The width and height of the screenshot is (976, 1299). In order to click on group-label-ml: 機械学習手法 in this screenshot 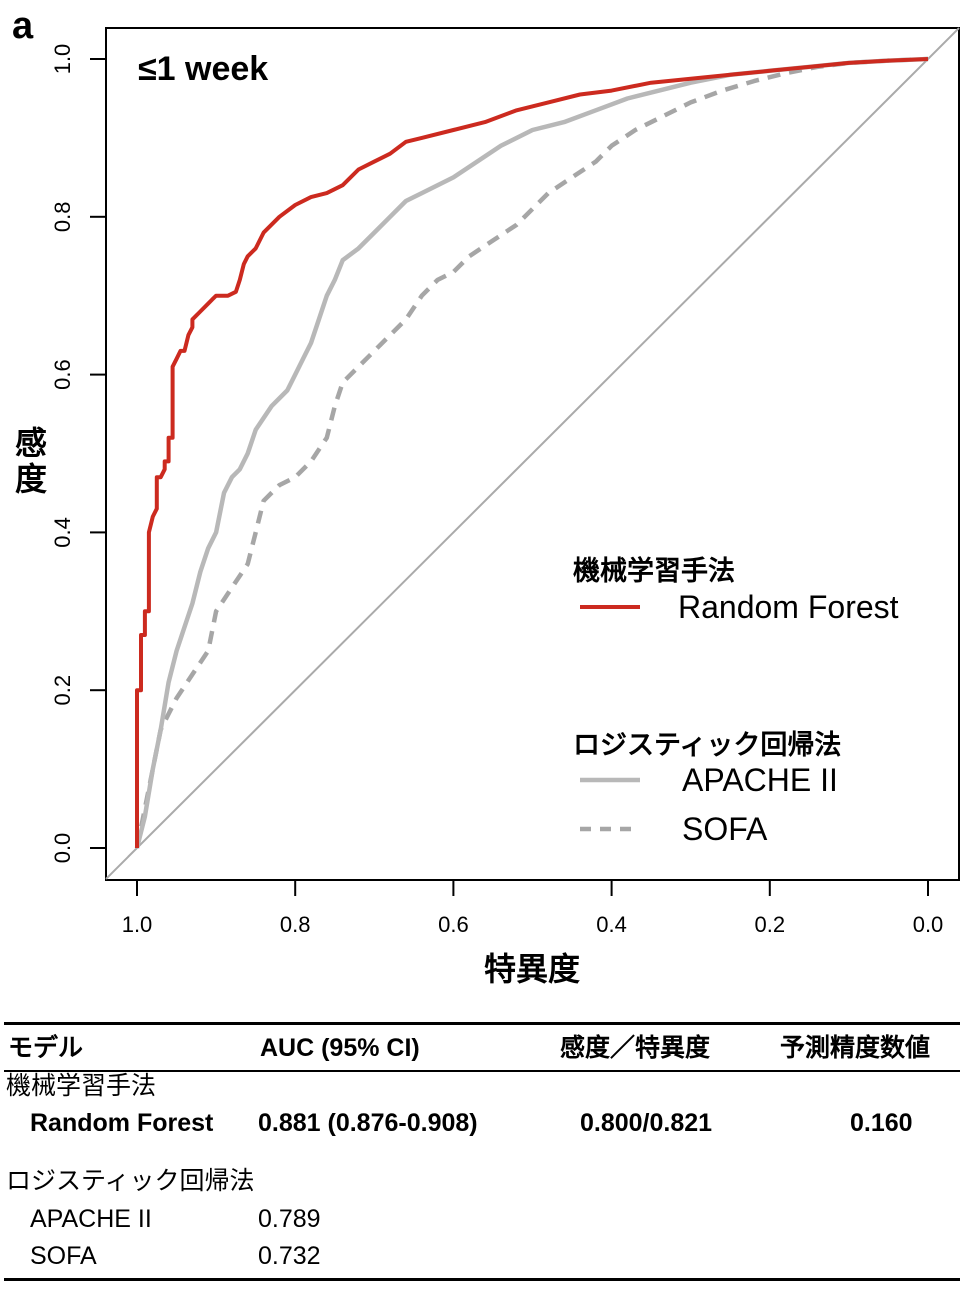, I will do `click(81, 1086)`.